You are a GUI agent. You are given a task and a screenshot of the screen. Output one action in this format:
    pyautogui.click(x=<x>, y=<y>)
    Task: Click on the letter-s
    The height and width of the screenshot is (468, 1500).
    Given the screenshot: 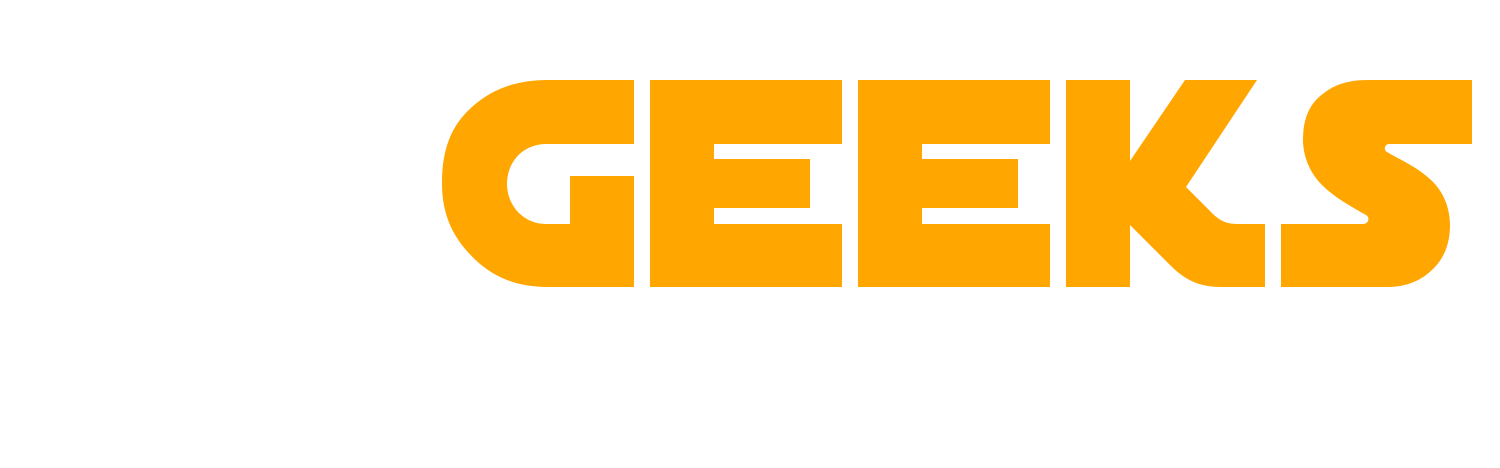 What is the action you would take?
    pyautogui.click(x=1376, y=183)
    